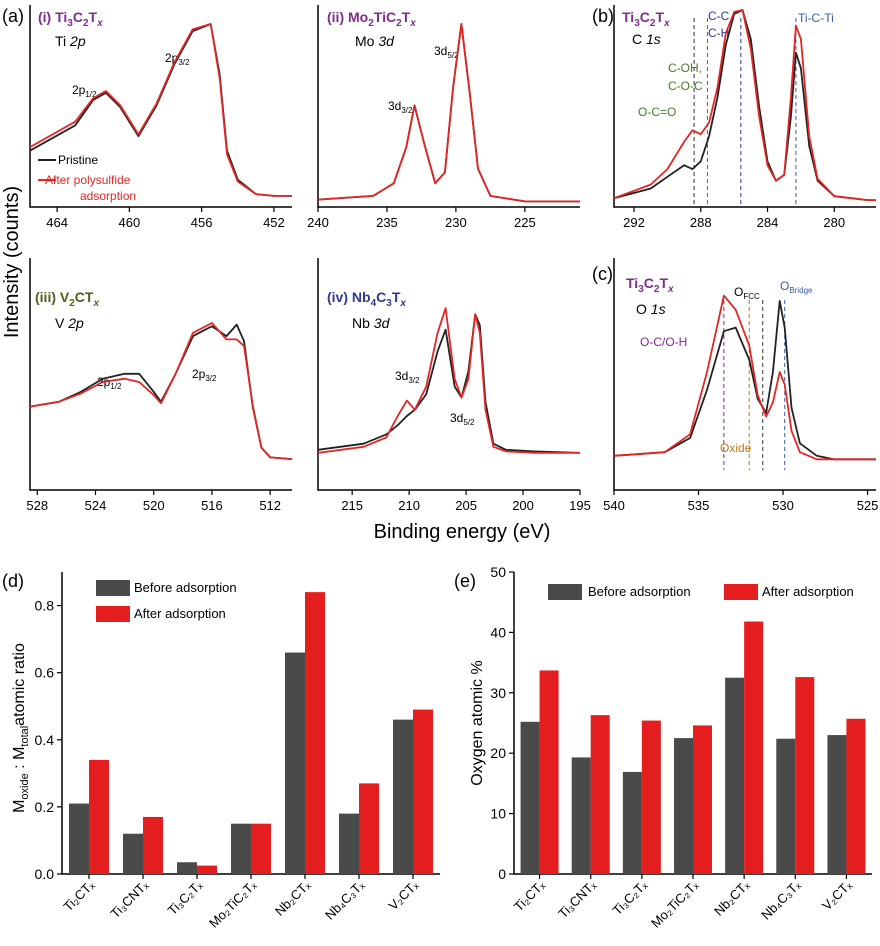 The image size is (880, 946). Describe the element at coordinates (868, 505) in the screenshot. I see `c-xtick-label: 525` at that location.